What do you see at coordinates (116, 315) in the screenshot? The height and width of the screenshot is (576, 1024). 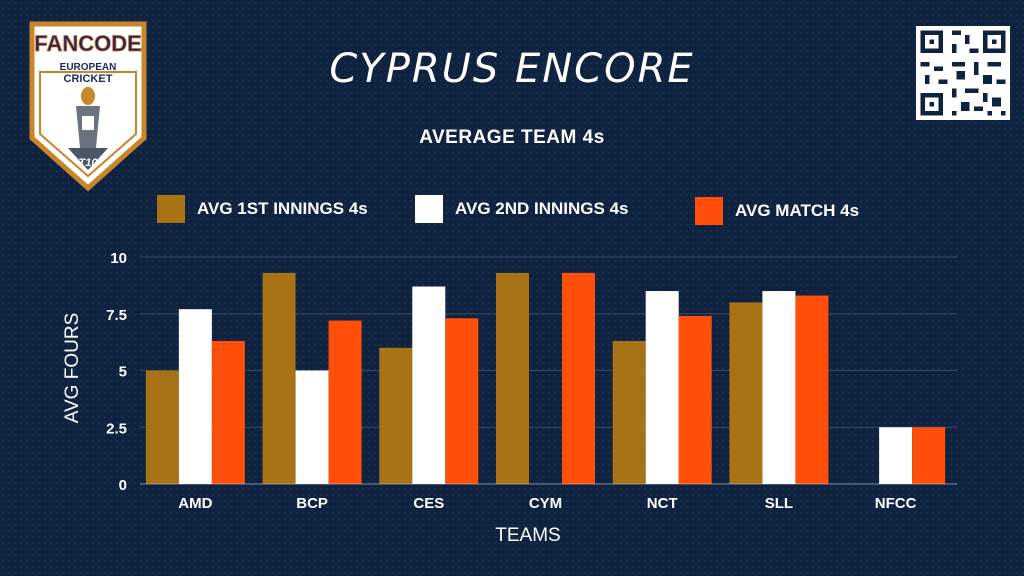 I see `y-tick-label: 7.5` at bounding box center [116, 315].